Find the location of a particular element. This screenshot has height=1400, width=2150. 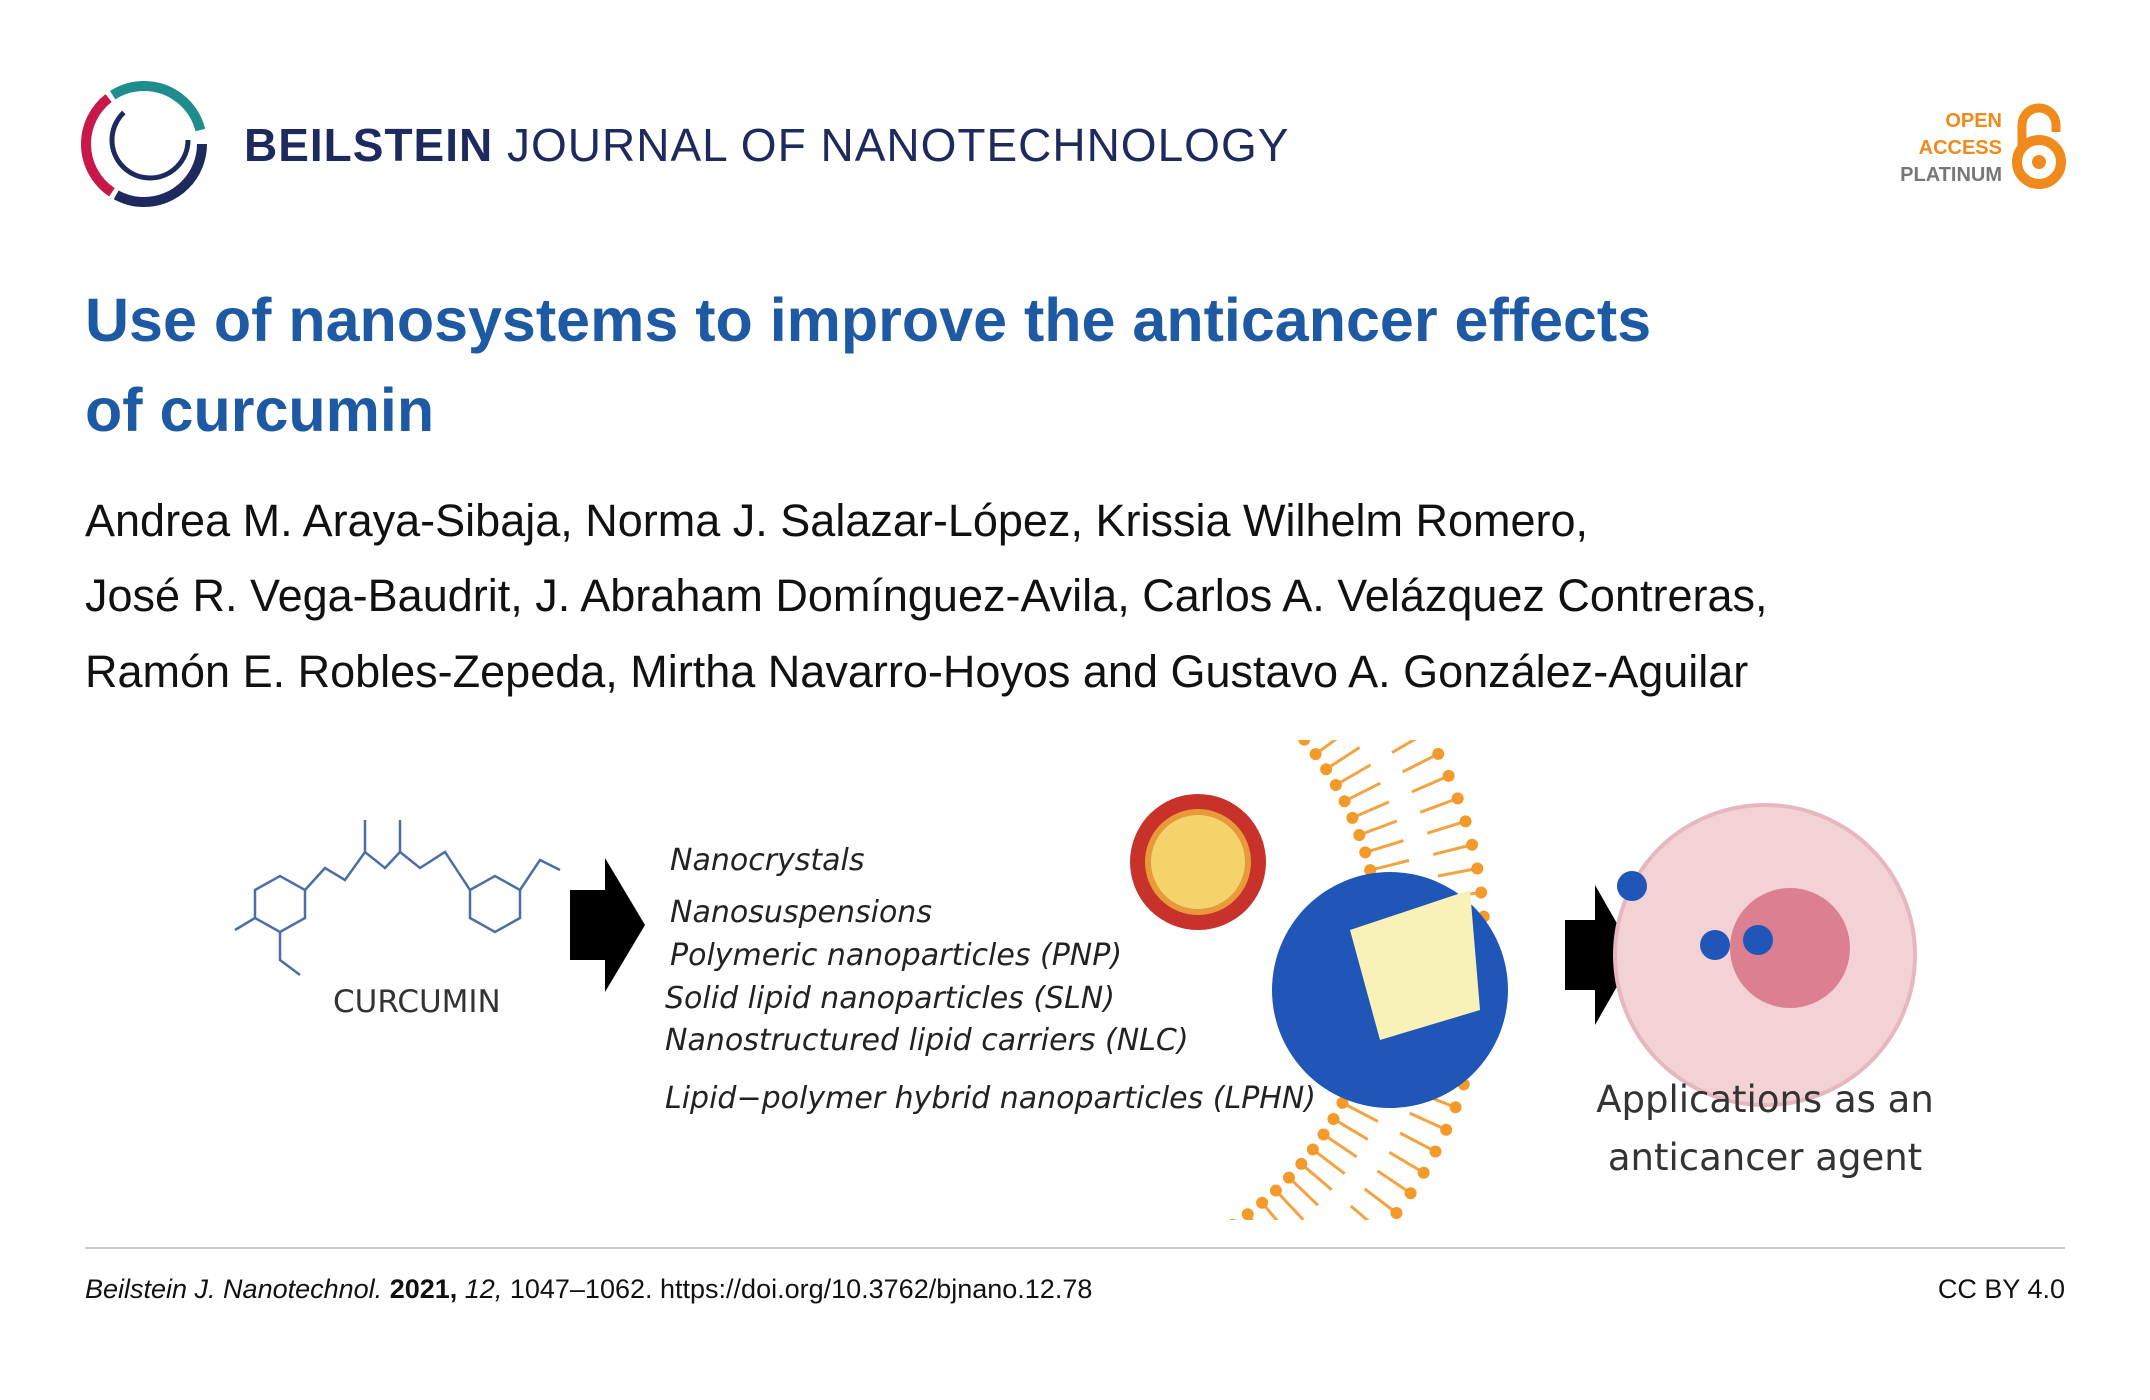

curcumin-structure is located at coordinates (397, 898).